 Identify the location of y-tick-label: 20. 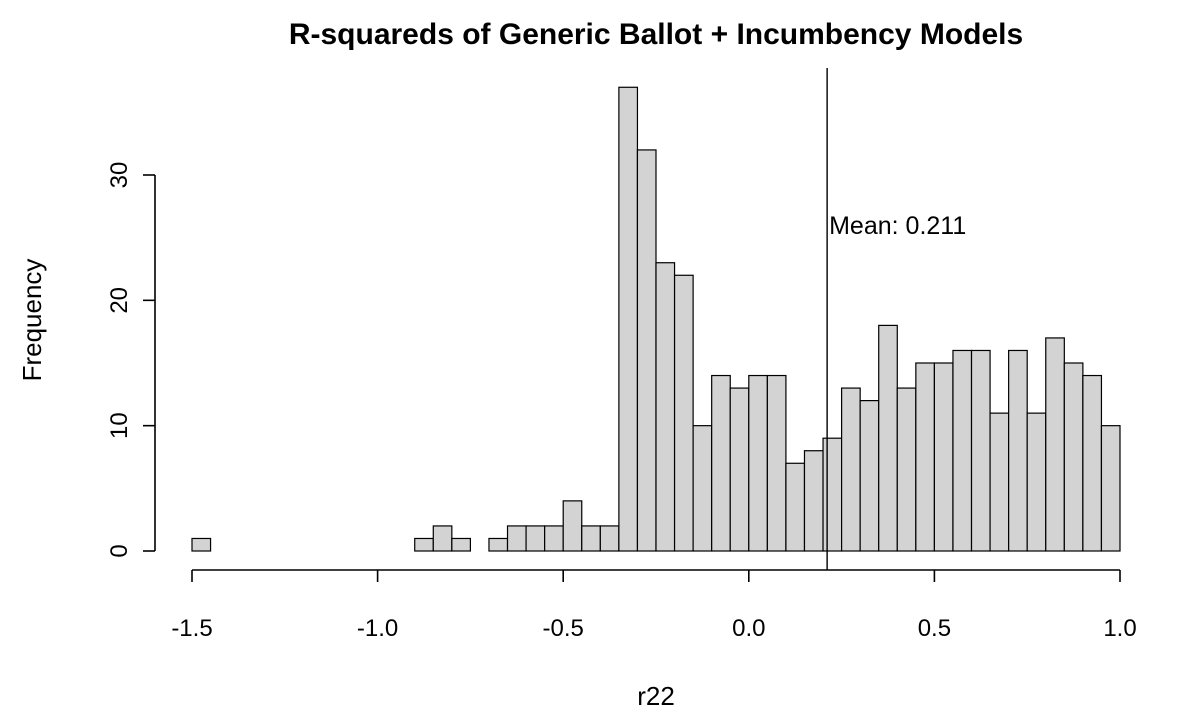
(119, 300).